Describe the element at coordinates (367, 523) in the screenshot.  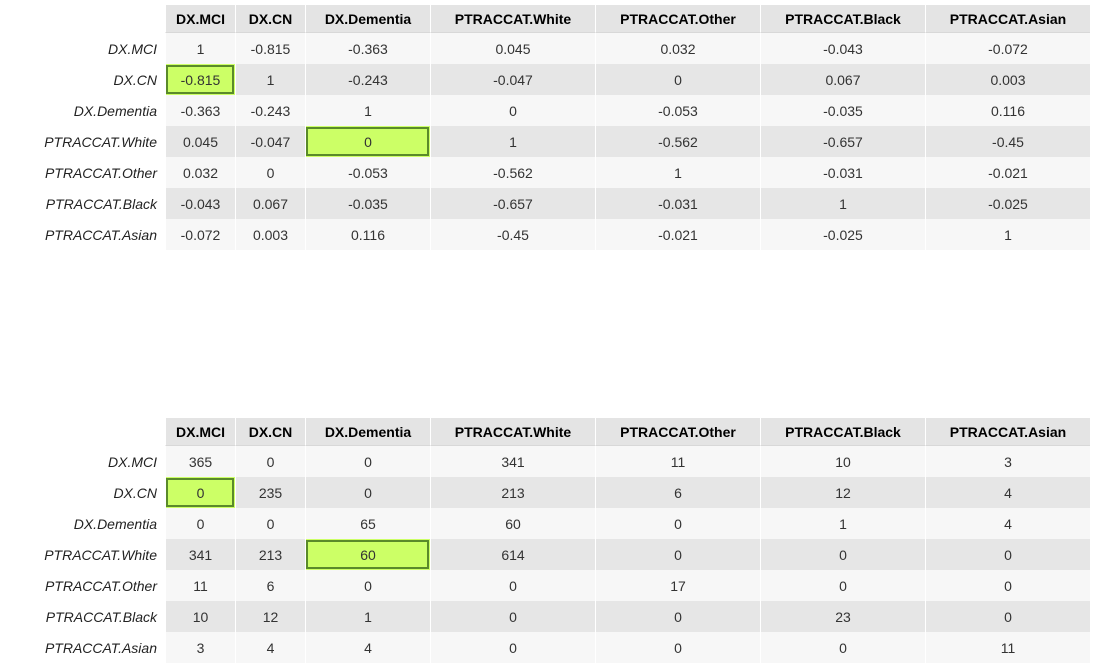
I see `table-cell: 65` at that location.